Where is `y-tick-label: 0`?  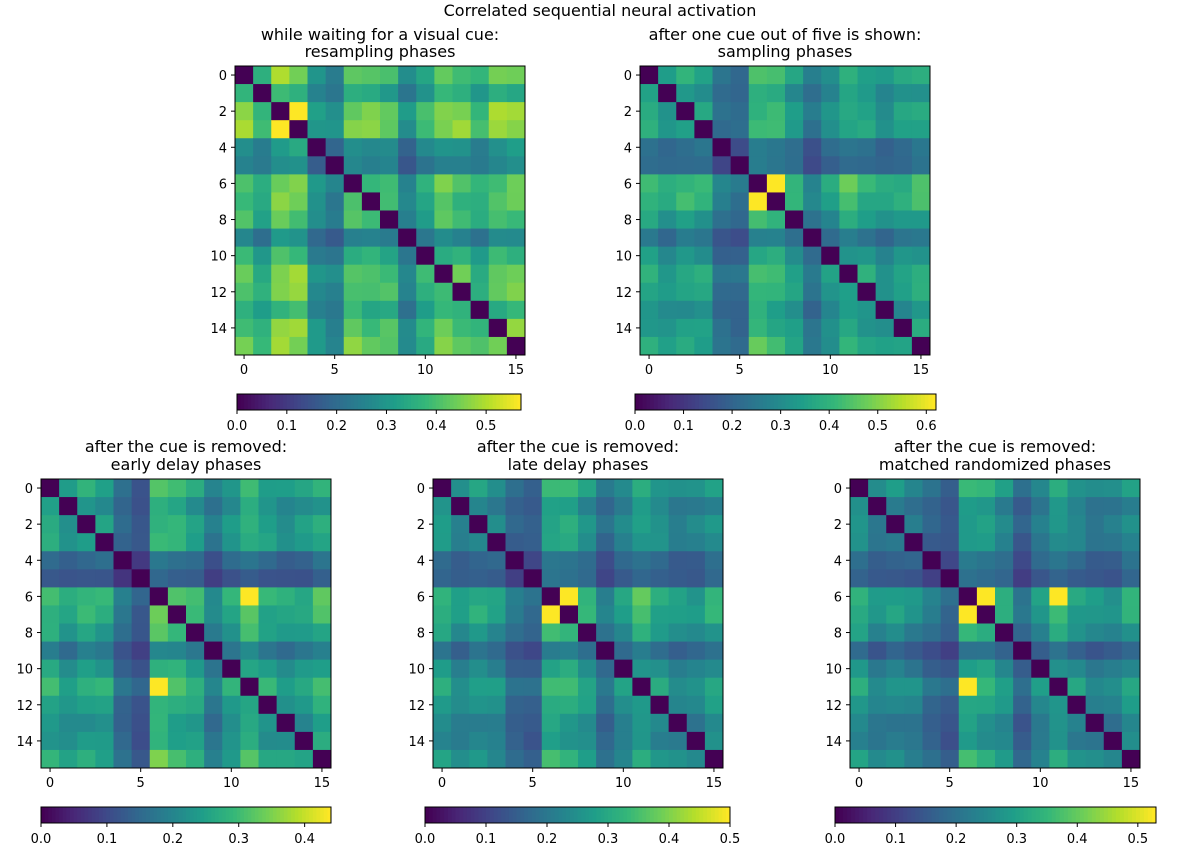
y-tick-label: 0 is located at coordinates (838, 489).